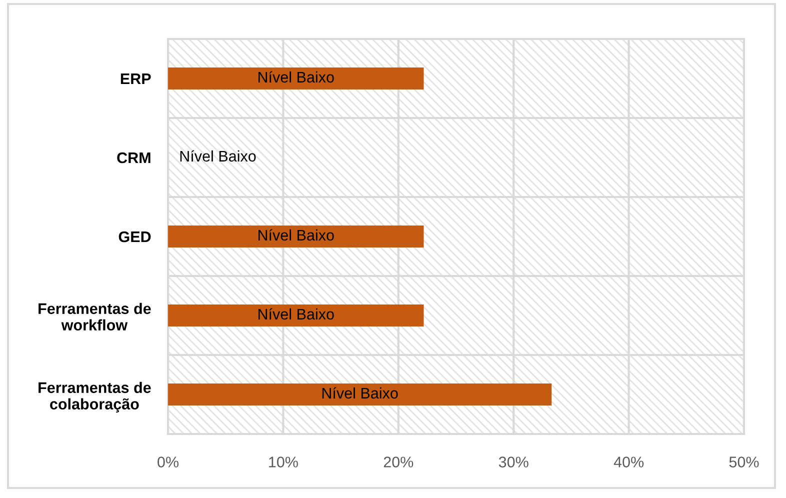 The height and width of the screenshot is (498, 786). What do you see at coordinates (283, 462) in the screenshot?
I see `x-tick-label: 10%` at bounding box center [283, 462].